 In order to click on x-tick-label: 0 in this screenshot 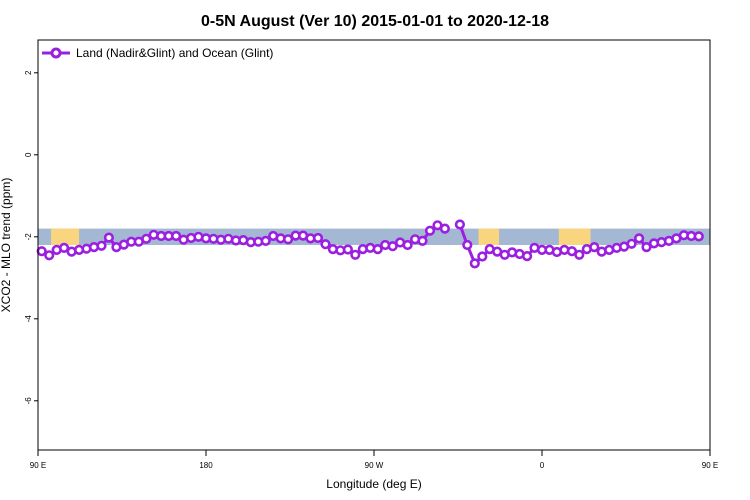, I will do `click(542, 465)`.